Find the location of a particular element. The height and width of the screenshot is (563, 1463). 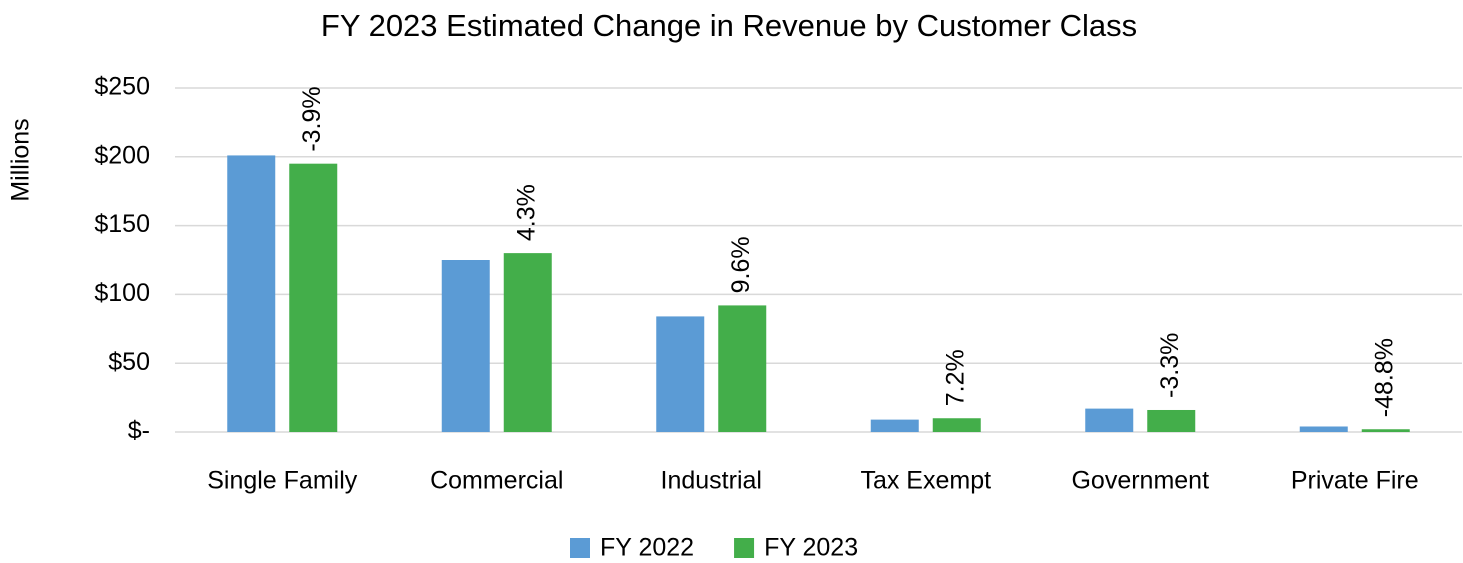

y-tick-label: $250 is located at coordinates (122, 87).